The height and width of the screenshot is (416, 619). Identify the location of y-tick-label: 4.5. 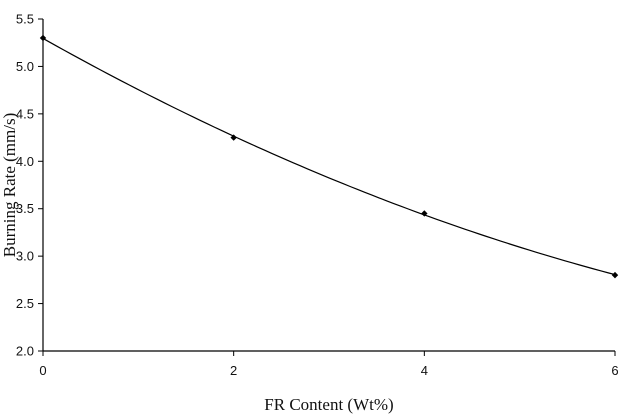
(25, 113).